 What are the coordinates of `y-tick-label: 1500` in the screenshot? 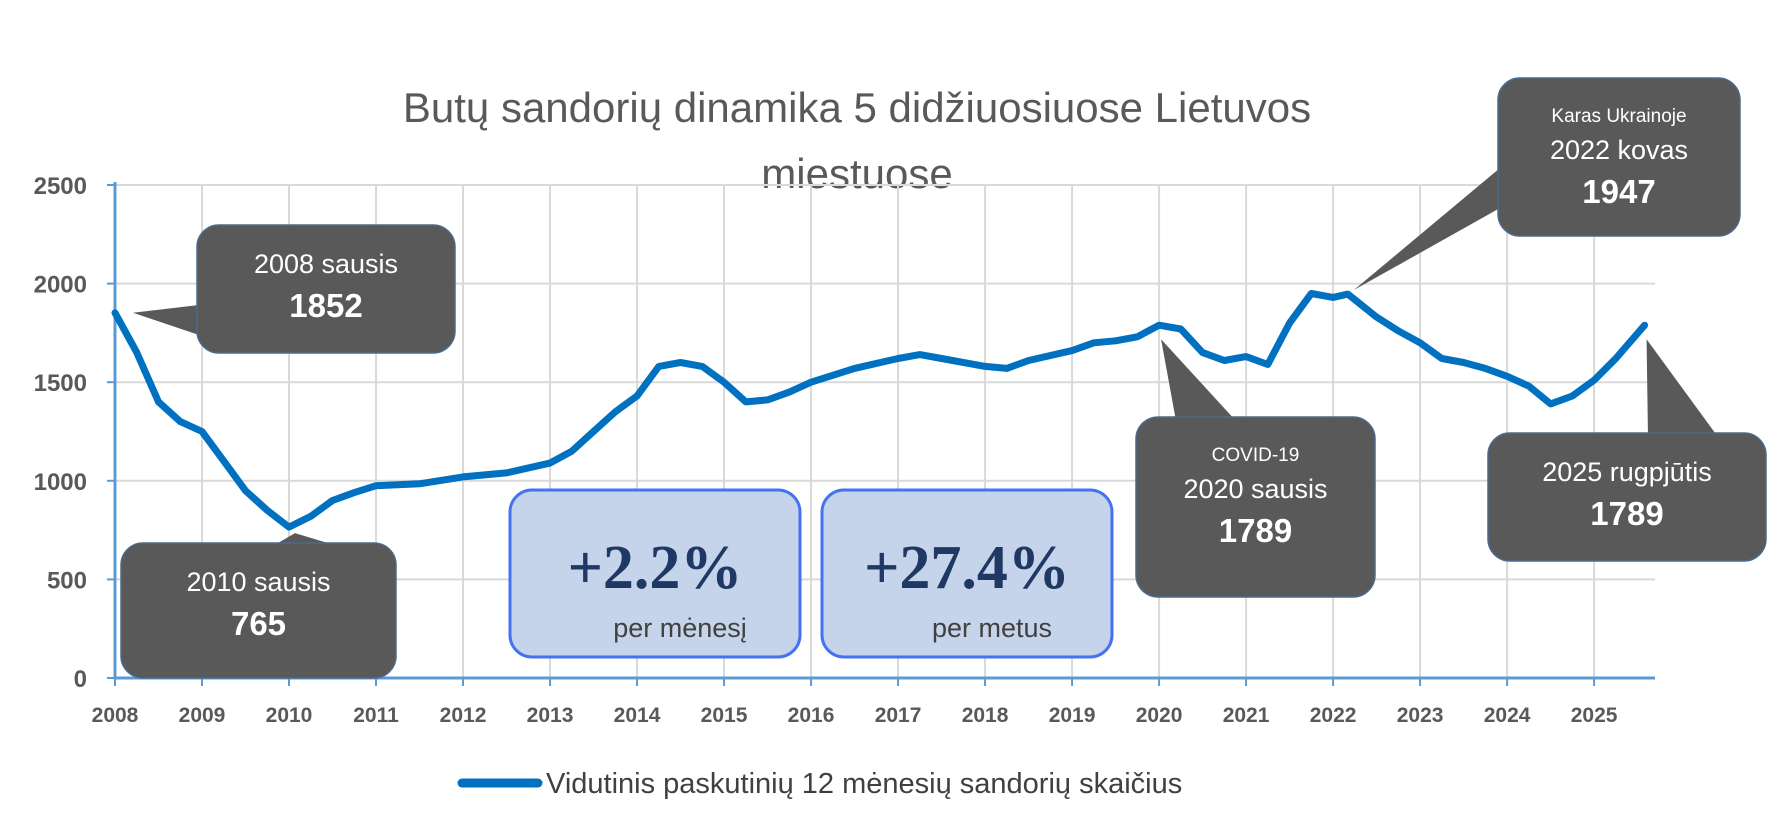 It's located at (60, 383).